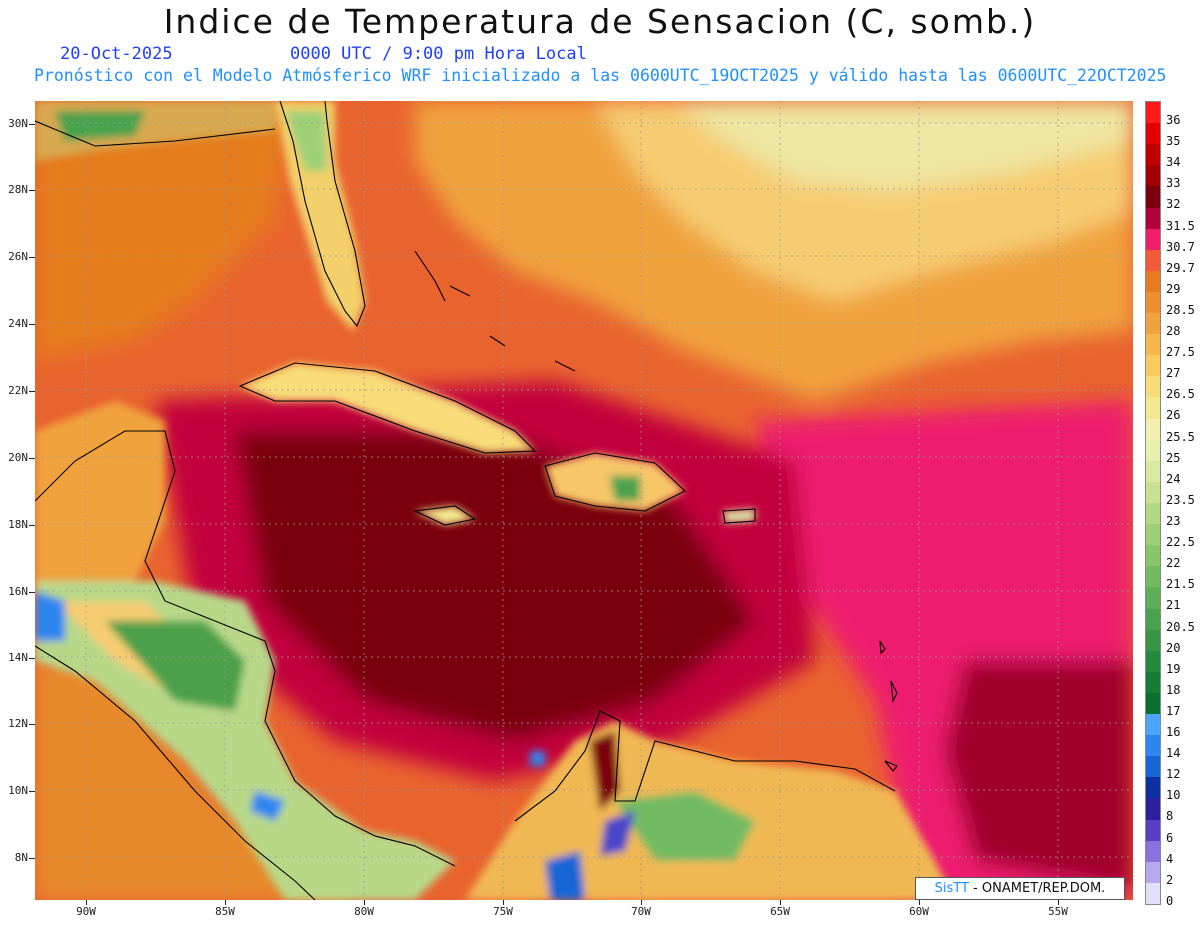 The height and width of the screenshot is (927, 1200). What do you see at coordinates (1173, 415) in the screenshot?
I see `colorbar-label: 26` at bounding box center [1173, 415].